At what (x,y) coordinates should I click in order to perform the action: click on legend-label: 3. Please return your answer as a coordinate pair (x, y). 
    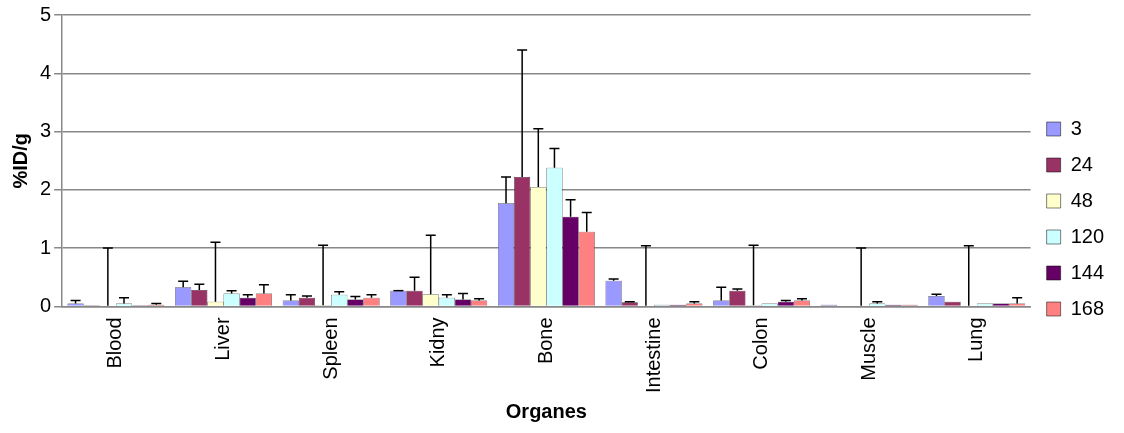
    Looking at the image, I should click on (1076, 127).